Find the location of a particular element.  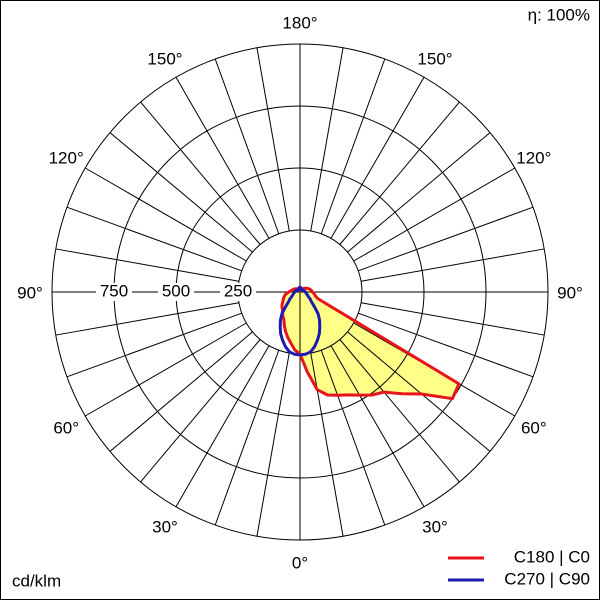

series-layer is located at coordinates (370, 343).